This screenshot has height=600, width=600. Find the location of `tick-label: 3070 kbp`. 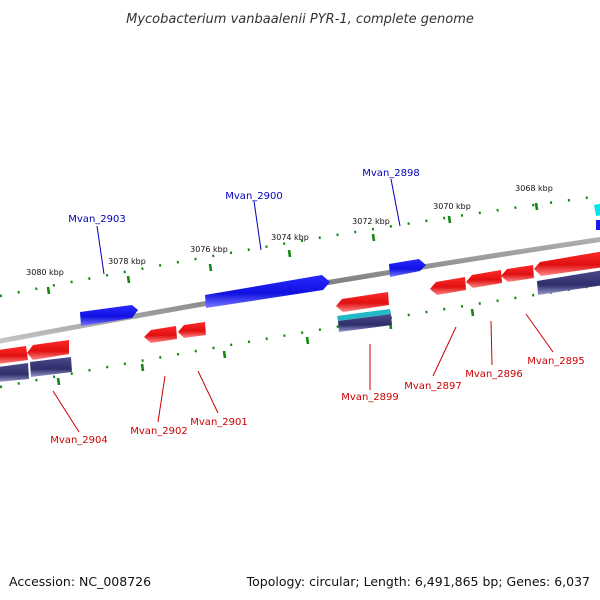

tick-label: 3070 kbp is located at coordinates (452, 206).